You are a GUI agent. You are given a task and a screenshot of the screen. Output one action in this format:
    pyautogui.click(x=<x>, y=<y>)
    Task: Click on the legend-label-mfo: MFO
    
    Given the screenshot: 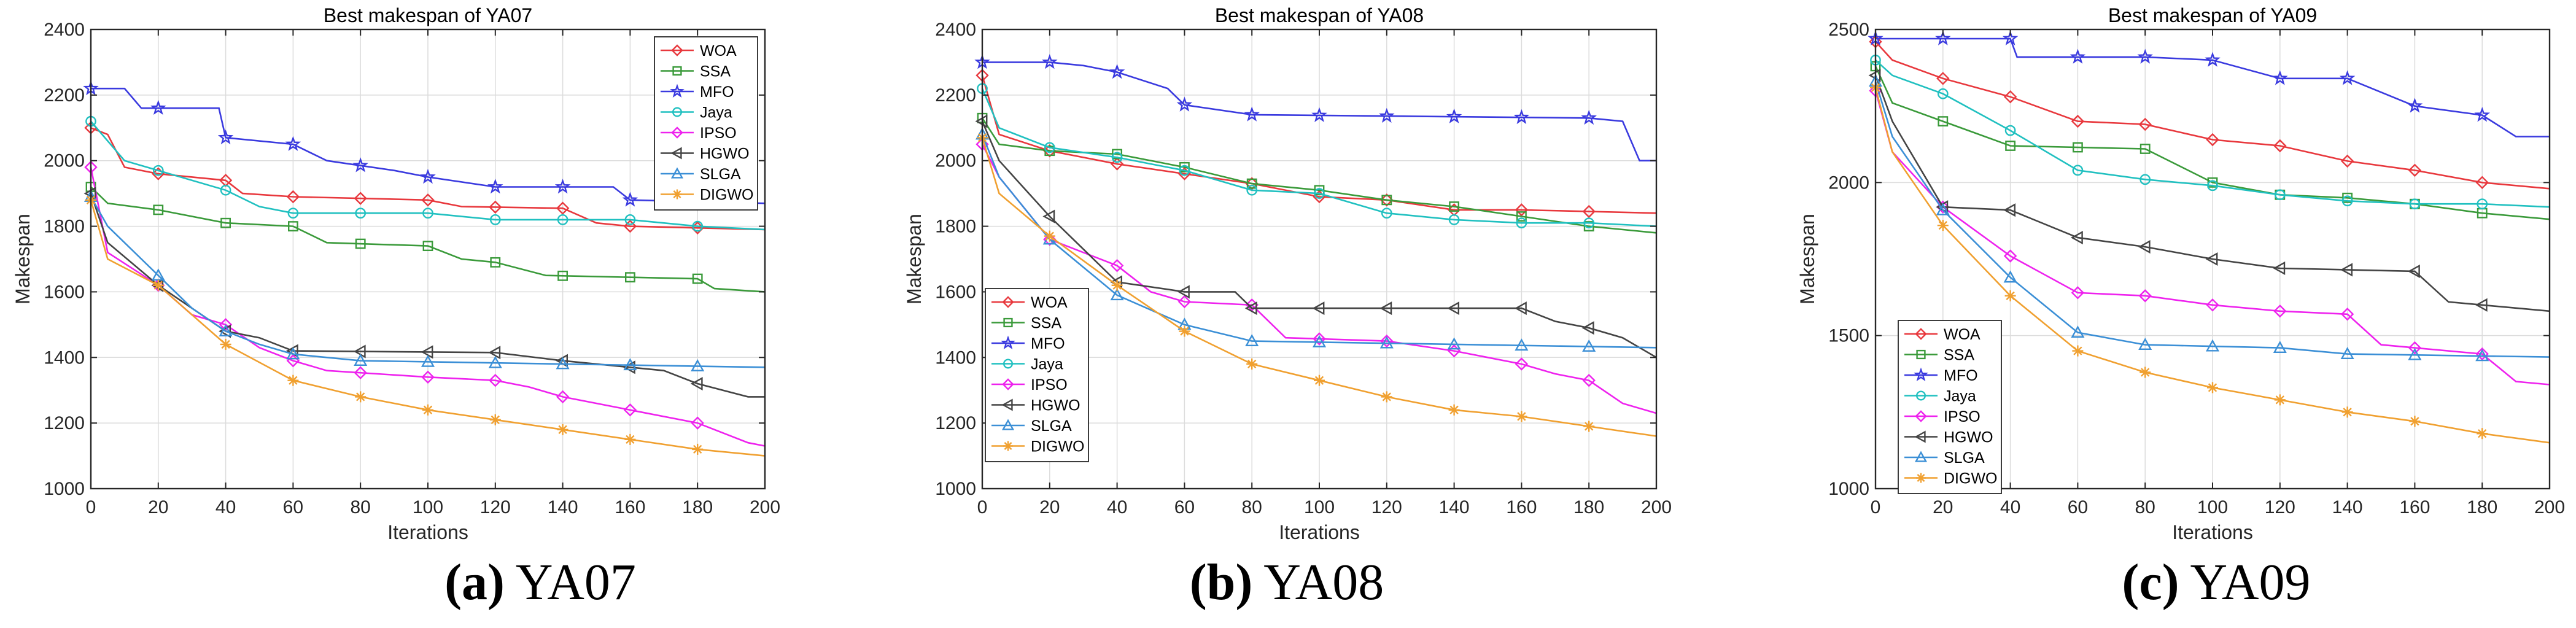 What is the action you would take?
    pyautogui.click(x=1048, y=343)
    